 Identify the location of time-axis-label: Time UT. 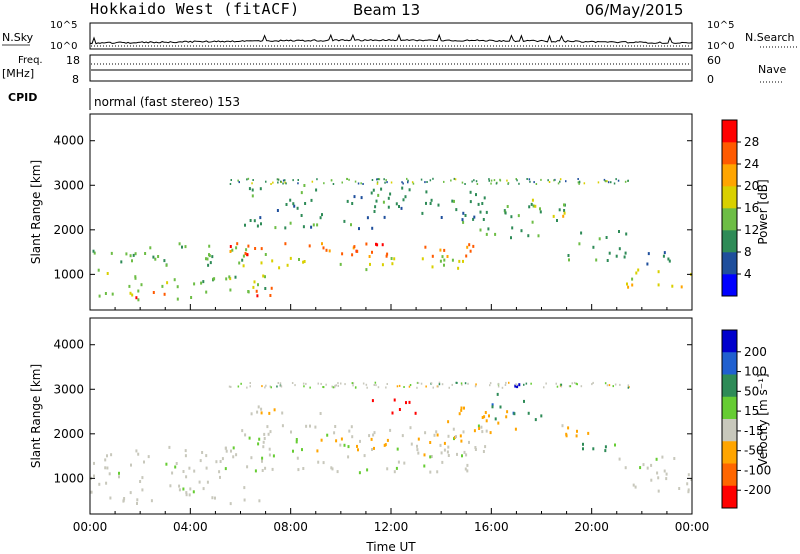
(390, 547).